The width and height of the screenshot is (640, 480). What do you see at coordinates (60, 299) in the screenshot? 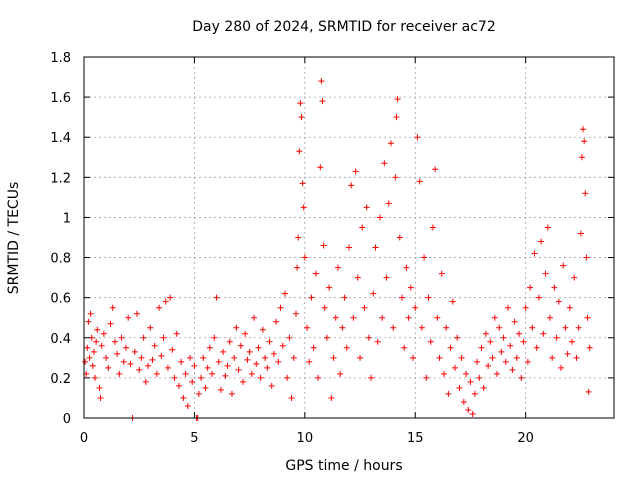
I see `y-tick-label: 0.6` at bounding box center [60, 299].